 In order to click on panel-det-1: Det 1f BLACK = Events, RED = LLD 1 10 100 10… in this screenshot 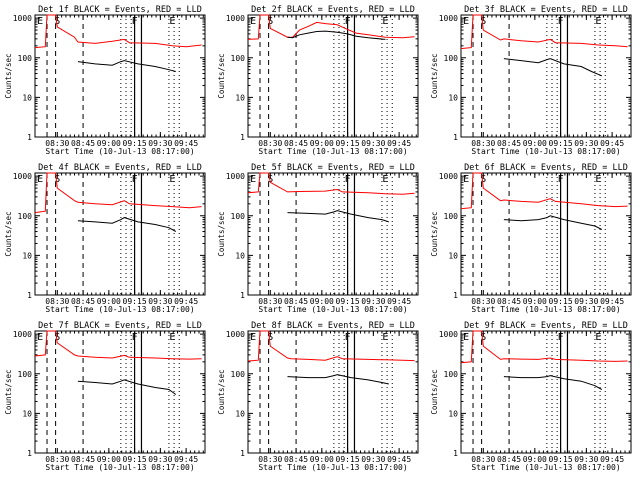, I will do `click(105, 80)`.